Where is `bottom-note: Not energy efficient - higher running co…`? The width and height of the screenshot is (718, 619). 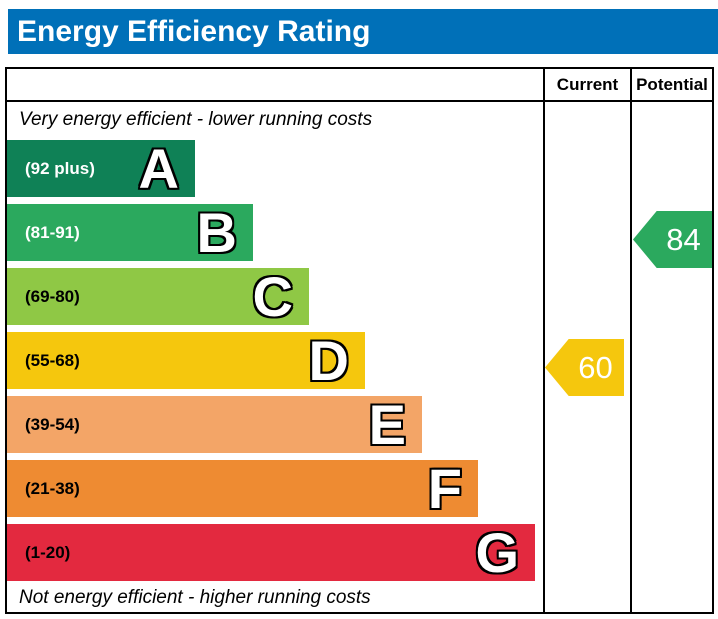
bottom-note: Not energy efficient - higher running co… is located at coordinates (195, 597).